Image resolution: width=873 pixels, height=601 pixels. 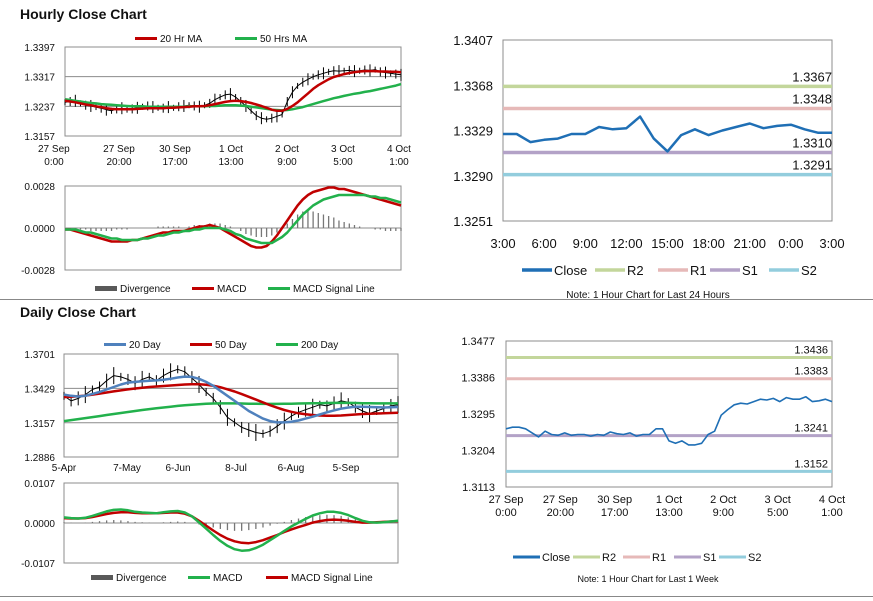 I want to click on daily-price-ma50-line, so click(x=231, y=400).